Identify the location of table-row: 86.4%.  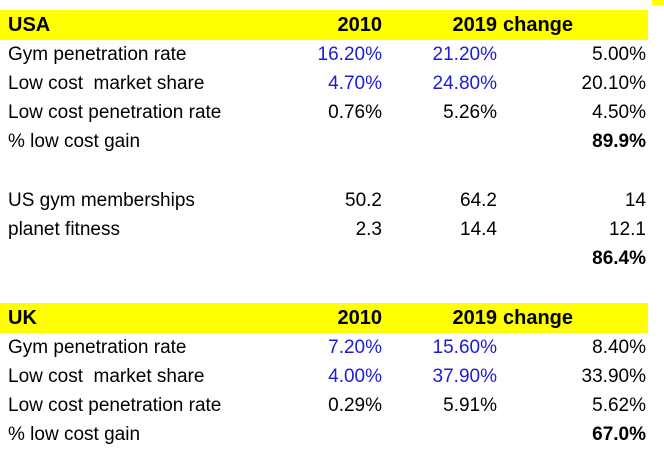
(332, 258).